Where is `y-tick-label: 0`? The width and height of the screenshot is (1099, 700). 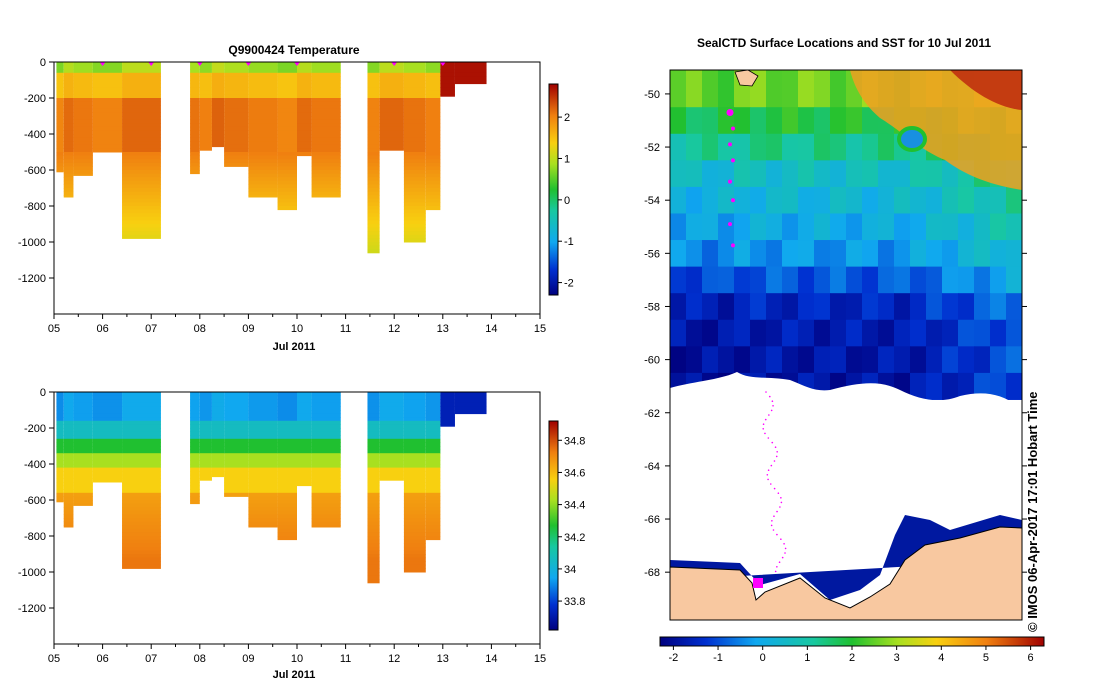 y-tick-label: 0 is located at coordinates (43, 63).